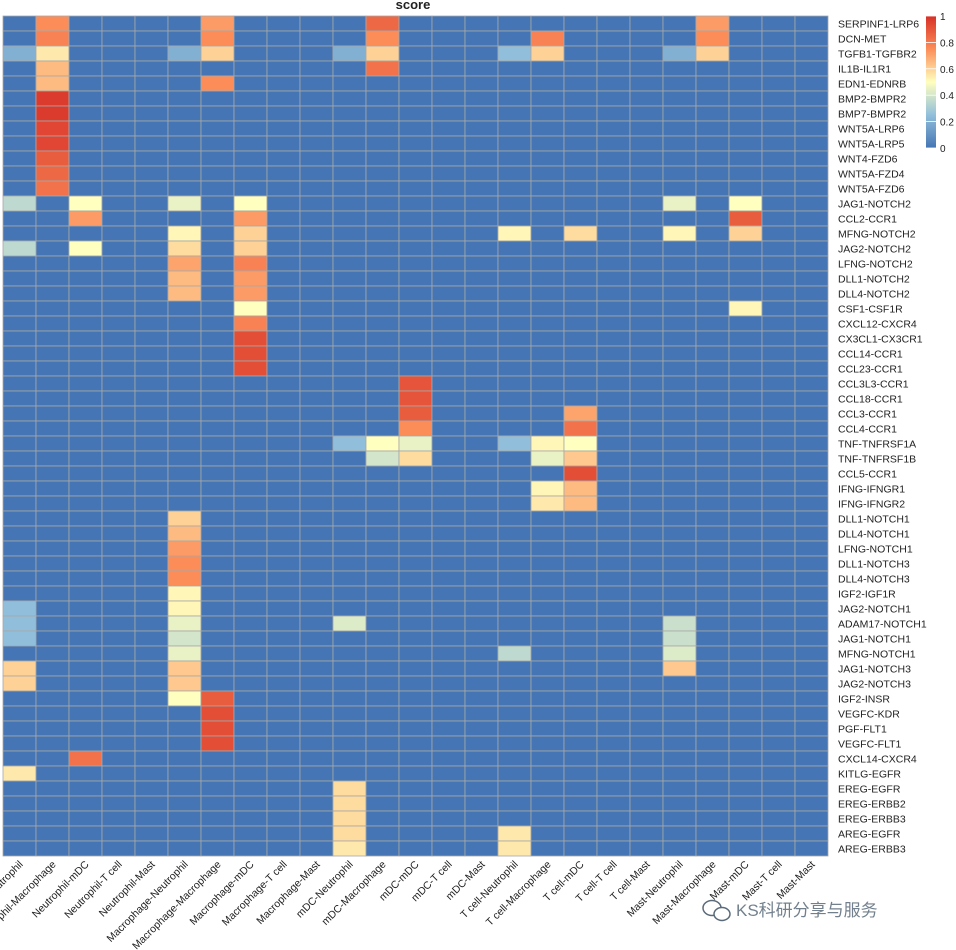 This screenshot has height=950, width=956. I want to click on row-label: EREG-ERBB2, so click(872, 805).